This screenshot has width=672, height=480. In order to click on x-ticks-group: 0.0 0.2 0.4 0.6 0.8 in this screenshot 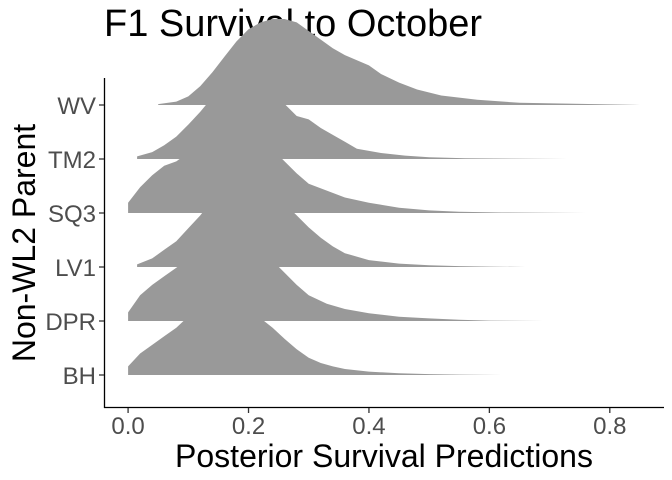, I will do `click(368, 424)`.